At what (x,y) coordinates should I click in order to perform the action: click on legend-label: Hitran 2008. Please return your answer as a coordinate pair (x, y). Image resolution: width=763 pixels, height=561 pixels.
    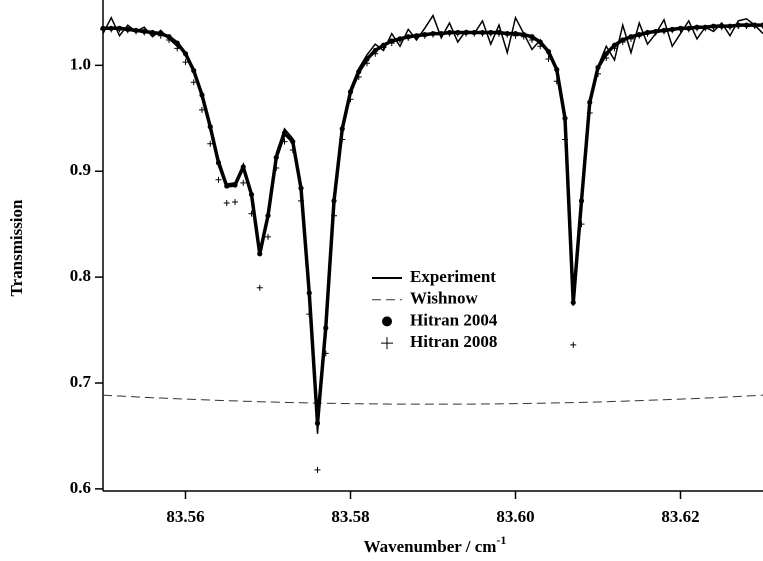
    Looking at the image, I should click on (453, 341).